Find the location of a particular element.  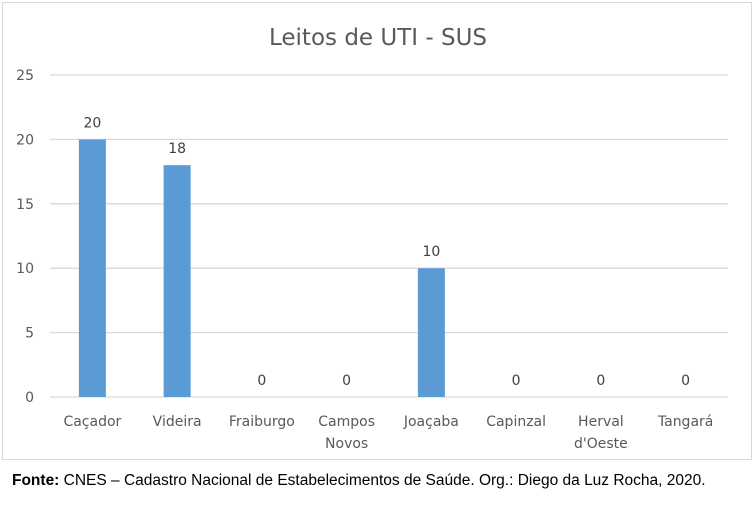

y-tick-label: 25 is located at coordinates (25, 76).